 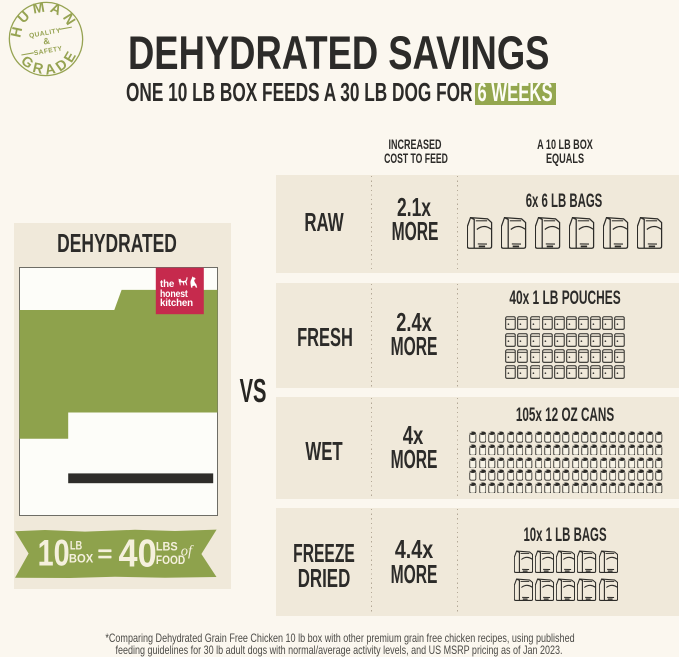 I want to click on svg-text: SAFETY, so click(x=48, y=51).